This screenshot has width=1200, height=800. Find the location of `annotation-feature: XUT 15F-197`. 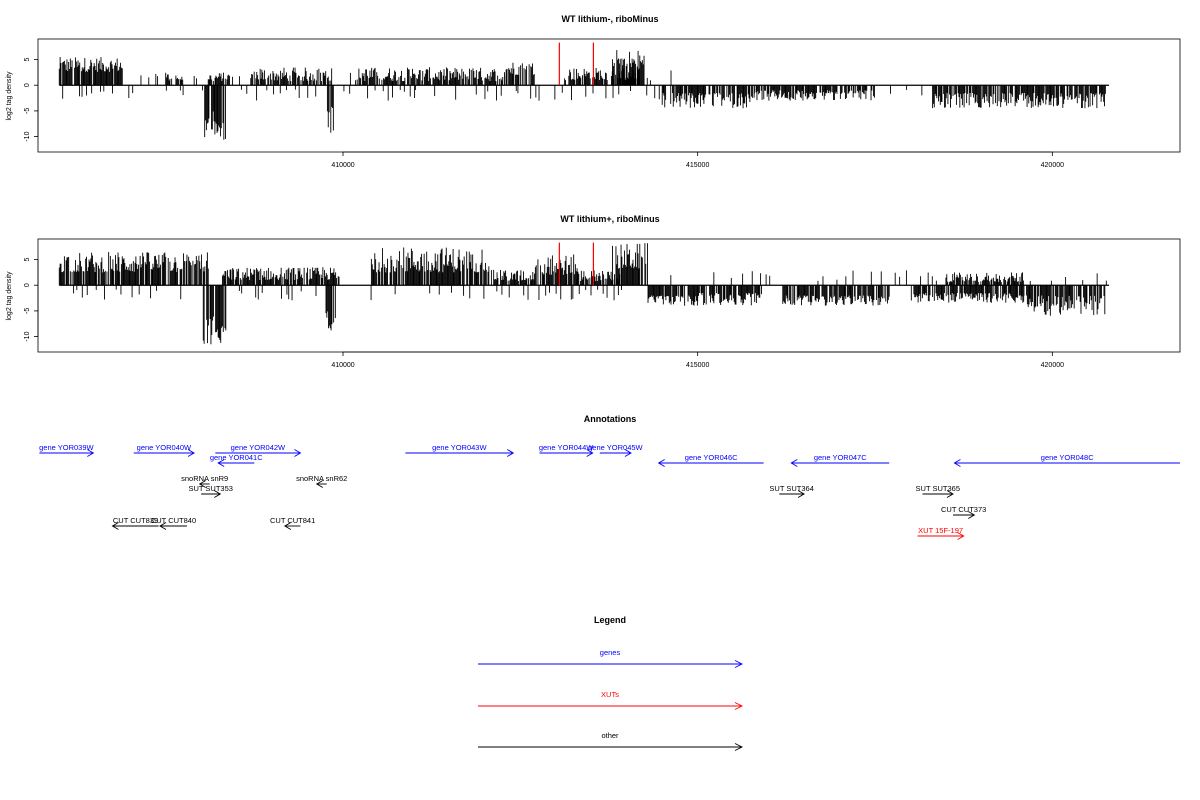

annotation-feature: XUT 15F-197 is located at coordinates (941, 533).